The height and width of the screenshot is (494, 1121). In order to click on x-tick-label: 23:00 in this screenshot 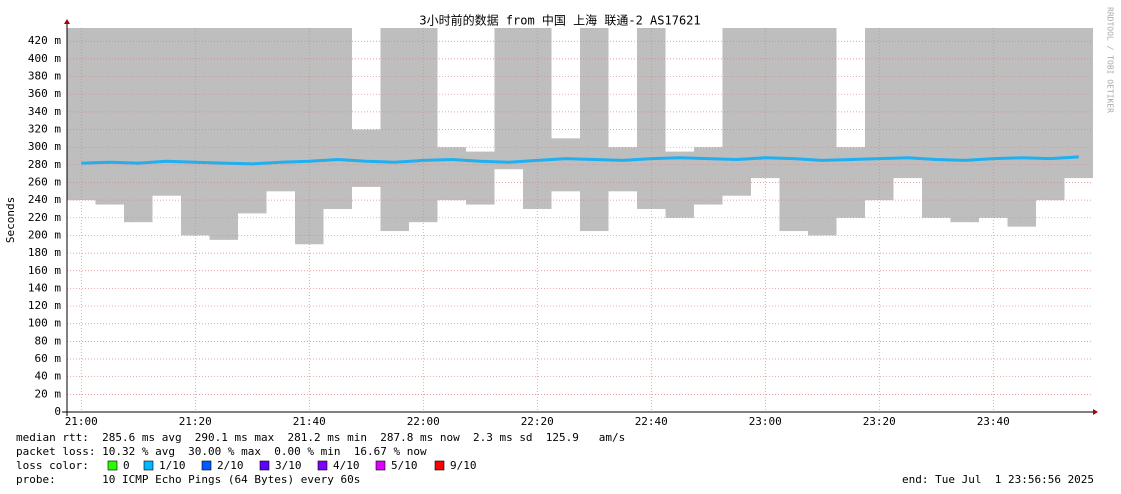, I will do `click(765, 421)`.